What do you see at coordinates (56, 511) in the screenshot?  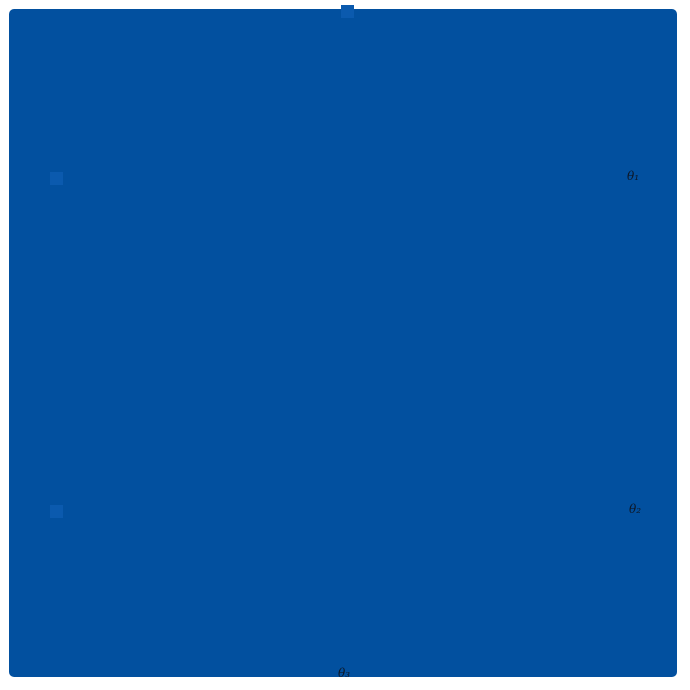 I see `marker-square-left-lower` at bounding box center [56, 511].